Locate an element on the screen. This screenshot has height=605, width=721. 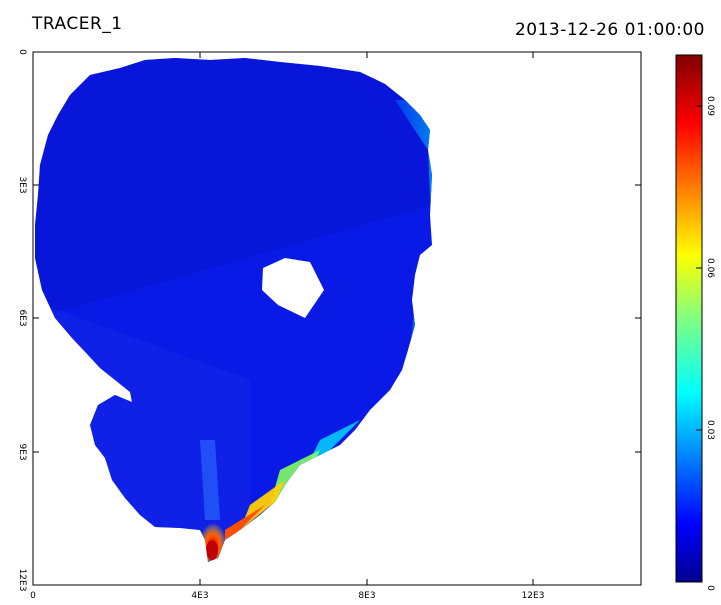
colorbar: 0 0.03 0.06 0.09 is located at coordinates (695, 323).